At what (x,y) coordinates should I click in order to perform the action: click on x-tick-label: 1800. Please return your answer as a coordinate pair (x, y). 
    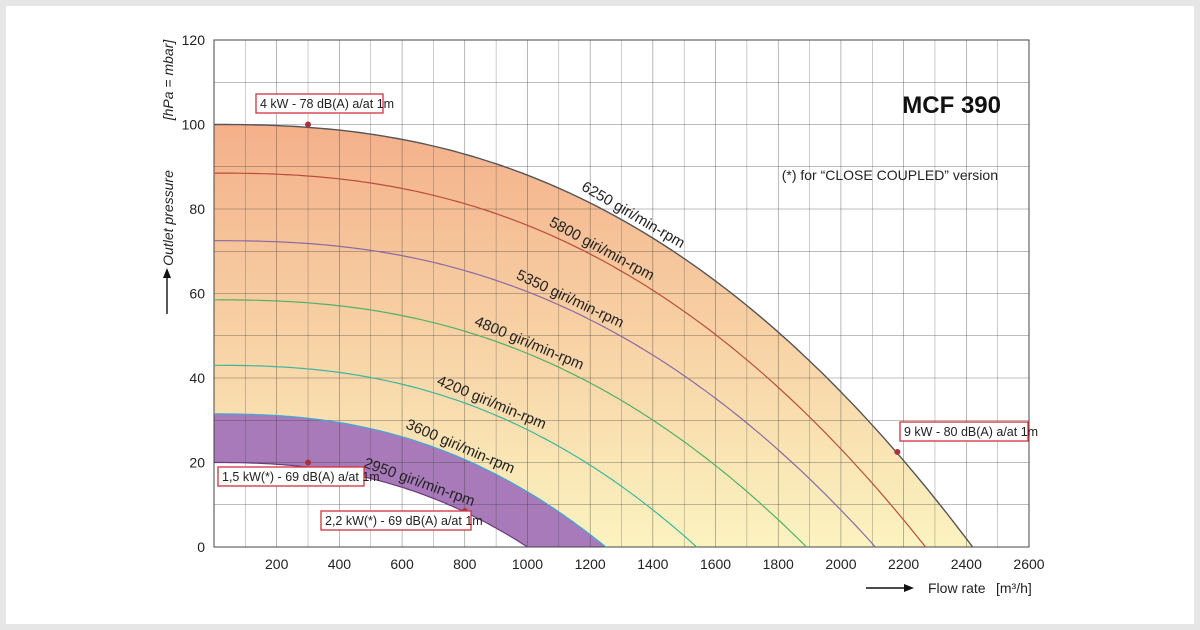
    Looking at the image, I should click on (778, 564).